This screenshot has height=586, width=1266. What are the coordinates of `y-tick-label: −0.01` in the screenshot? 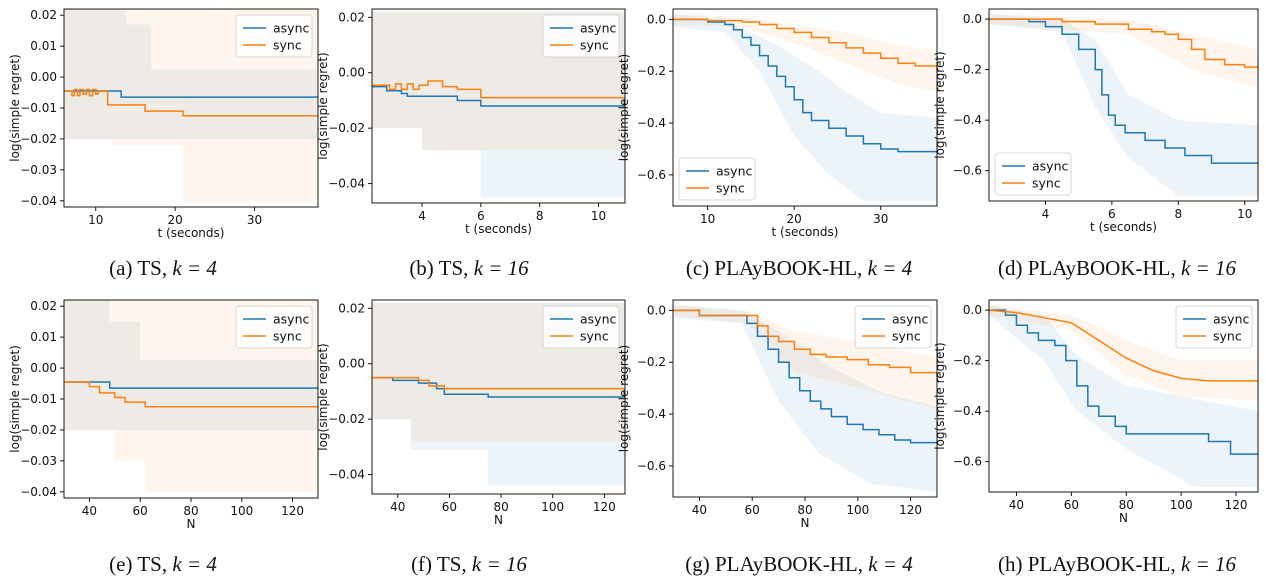 It's located at (38, 399).